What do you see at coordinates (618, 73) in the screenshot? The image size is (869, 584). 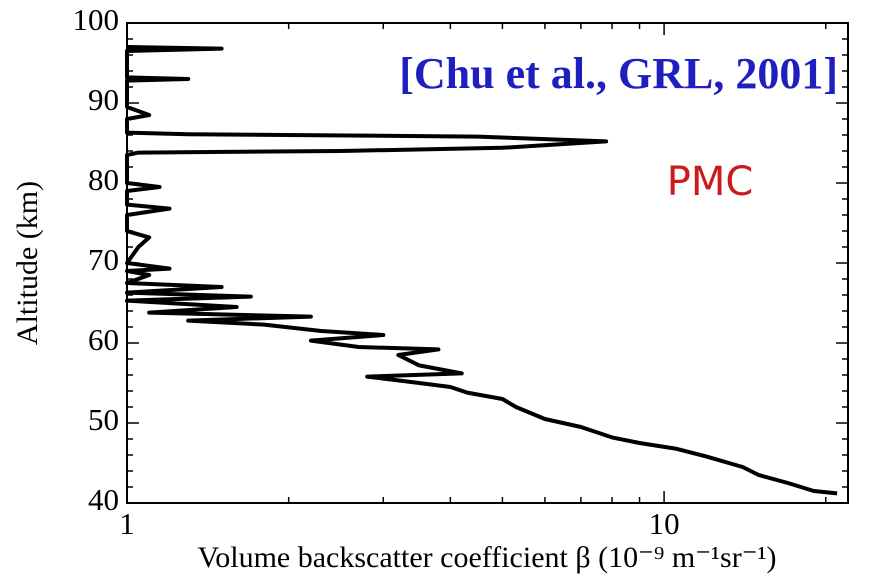 I see `annotation-citation: [Chu et al., GRL, 2001]` at bounding box center [618, 73].